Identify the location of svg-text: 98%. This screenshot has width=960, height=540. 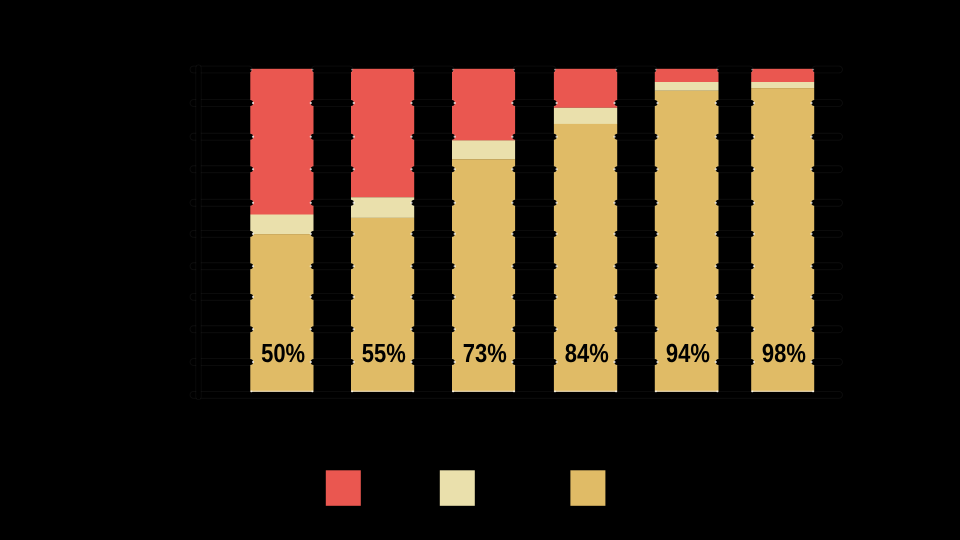
(784, 353).